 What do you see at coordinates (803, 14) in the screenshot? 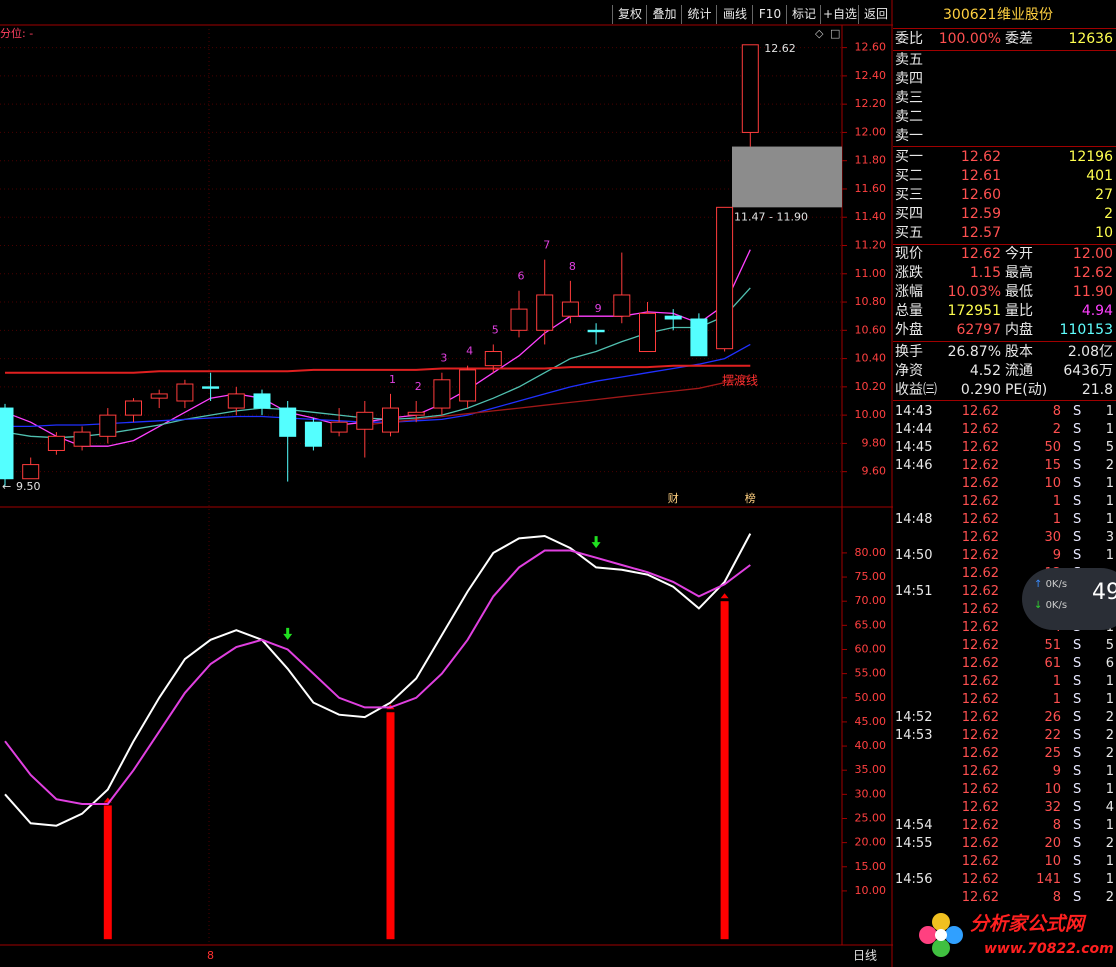
I see `toolbar-button: 标记` at bounding box center [803, 14].